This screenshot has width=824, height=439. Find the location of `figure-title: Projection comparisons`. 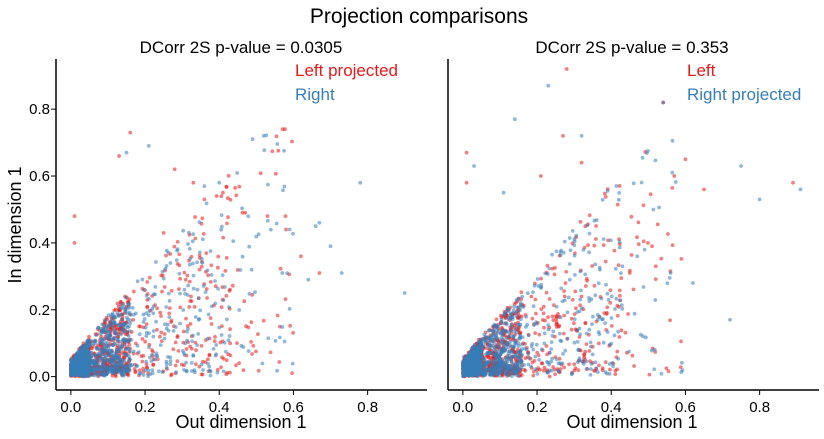

figure-title: Projection comparisons is located at coordinates (419, 16).